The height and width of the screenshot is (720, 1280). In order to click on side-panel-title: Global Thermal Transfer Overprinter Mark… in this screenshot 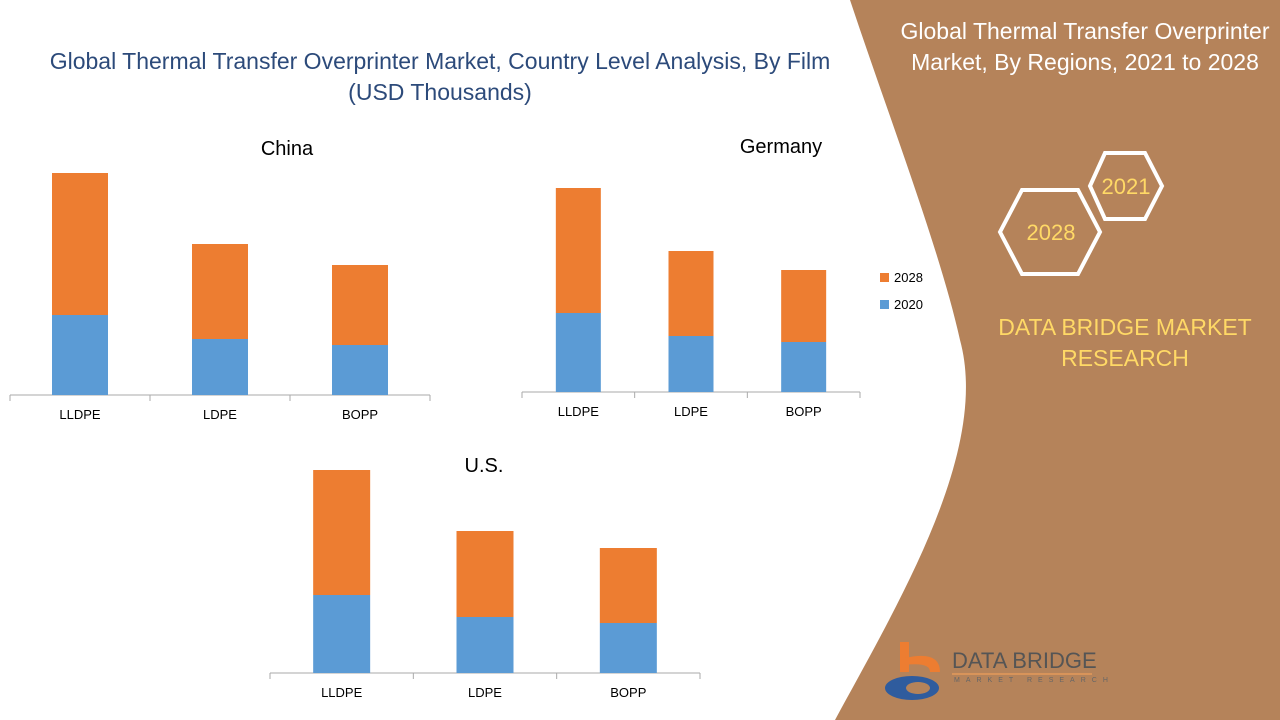, I will do `click(1085, 46)`.